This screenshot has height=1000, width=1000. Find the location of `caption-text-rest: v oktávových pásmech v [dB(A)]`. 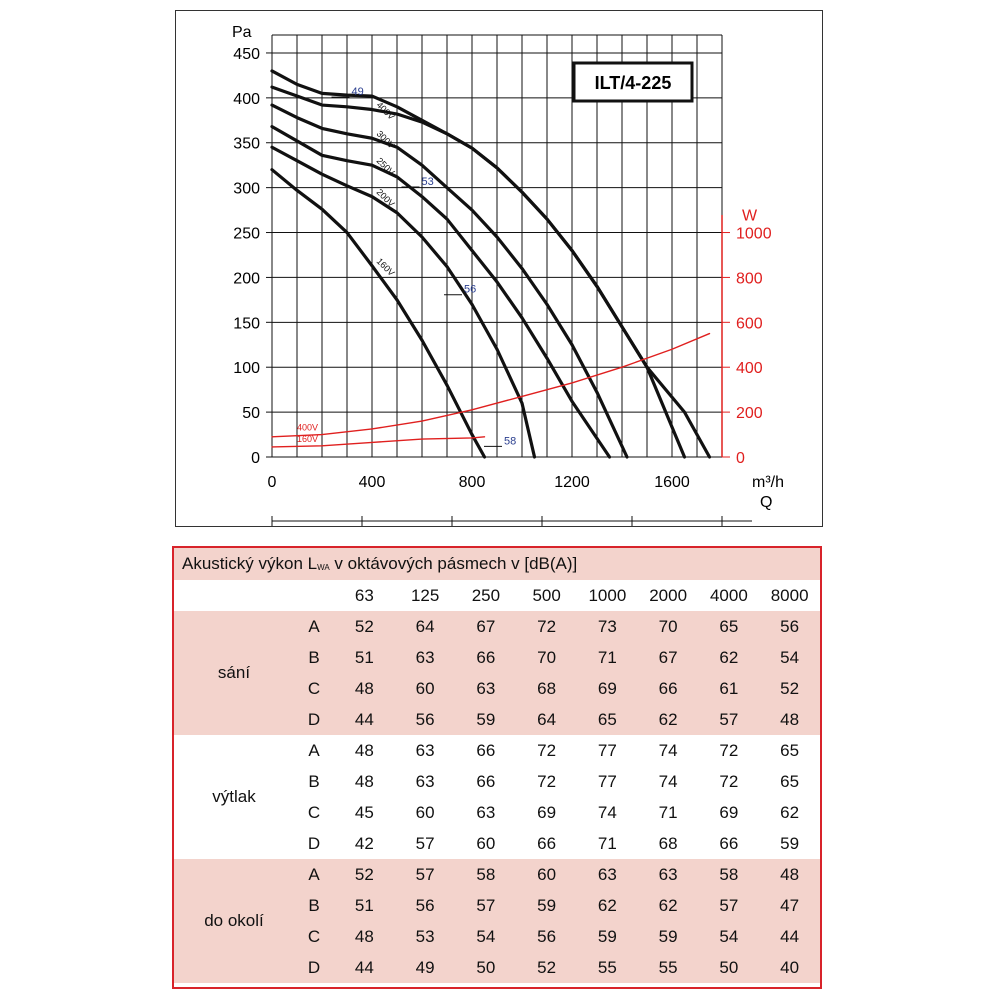

caption-text-rest: v oktávových pásmech v [dB(A)] is located at coordinates (453, 563).